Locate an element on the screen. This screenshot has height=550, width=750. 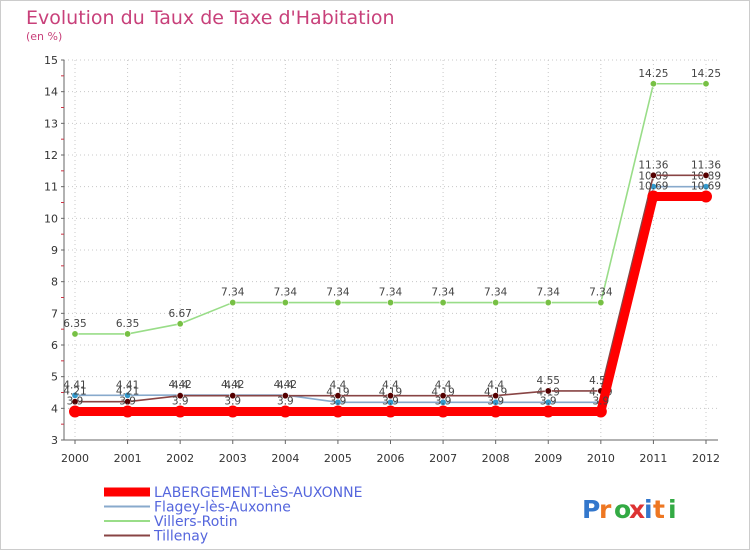
x-tick-label: 2005 is located at coordinates (338, 458).